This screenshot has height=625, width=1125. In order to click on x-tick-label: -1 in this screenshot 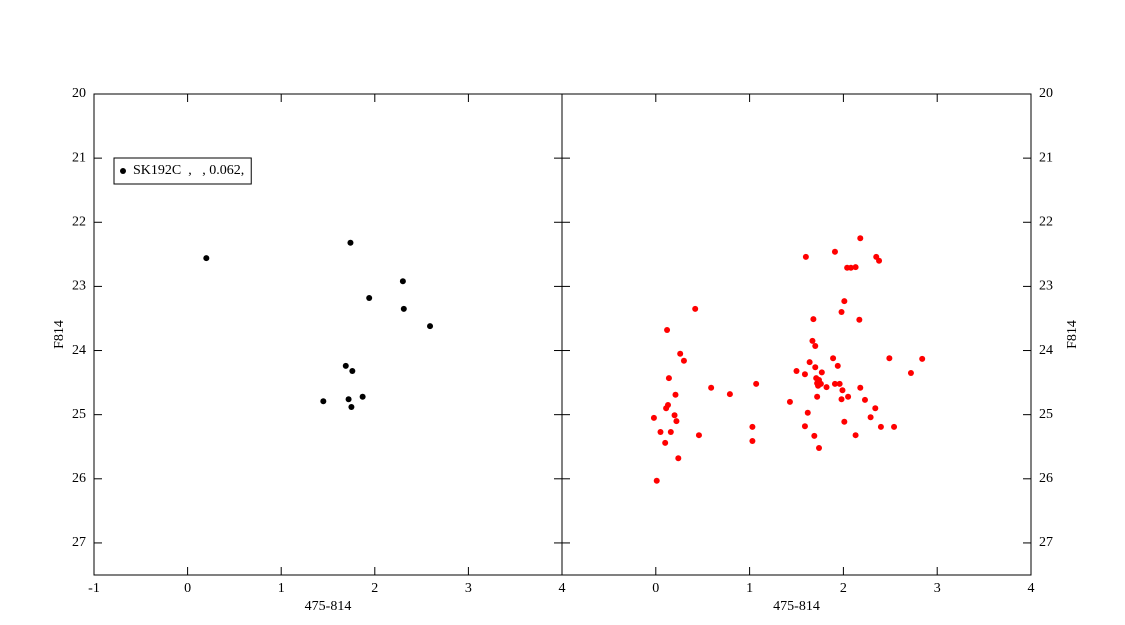, I will do `click(94, 588)`.